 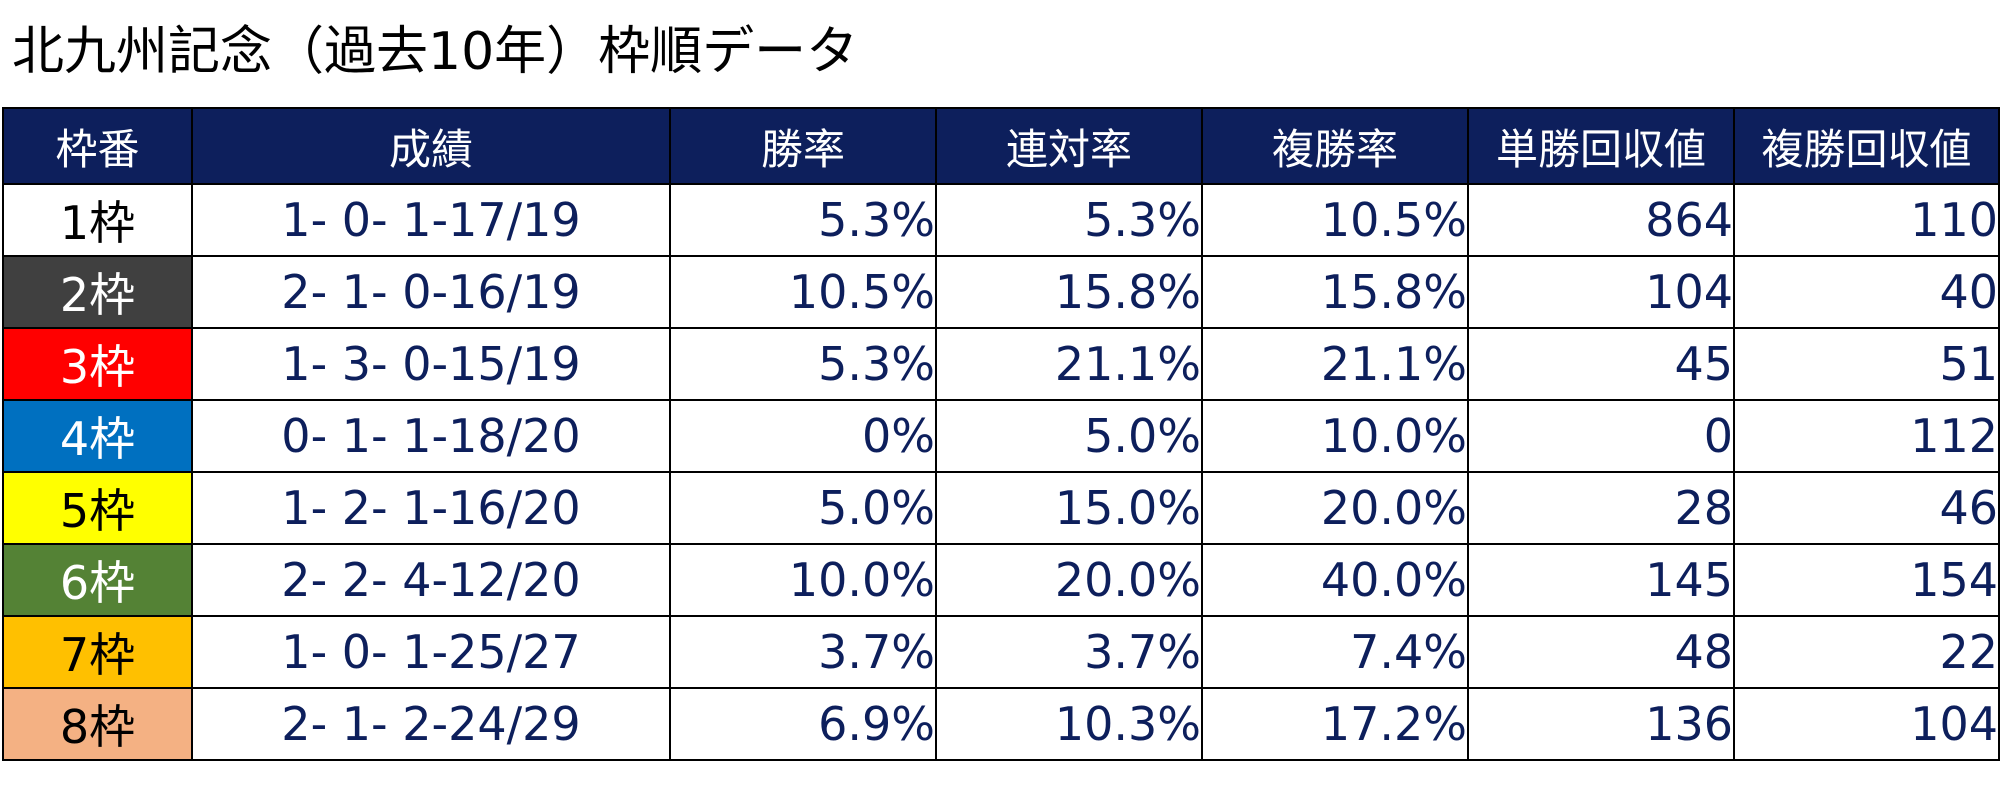 I want to click on tansho-return-cell: 145, so click(x=1601, y=580).